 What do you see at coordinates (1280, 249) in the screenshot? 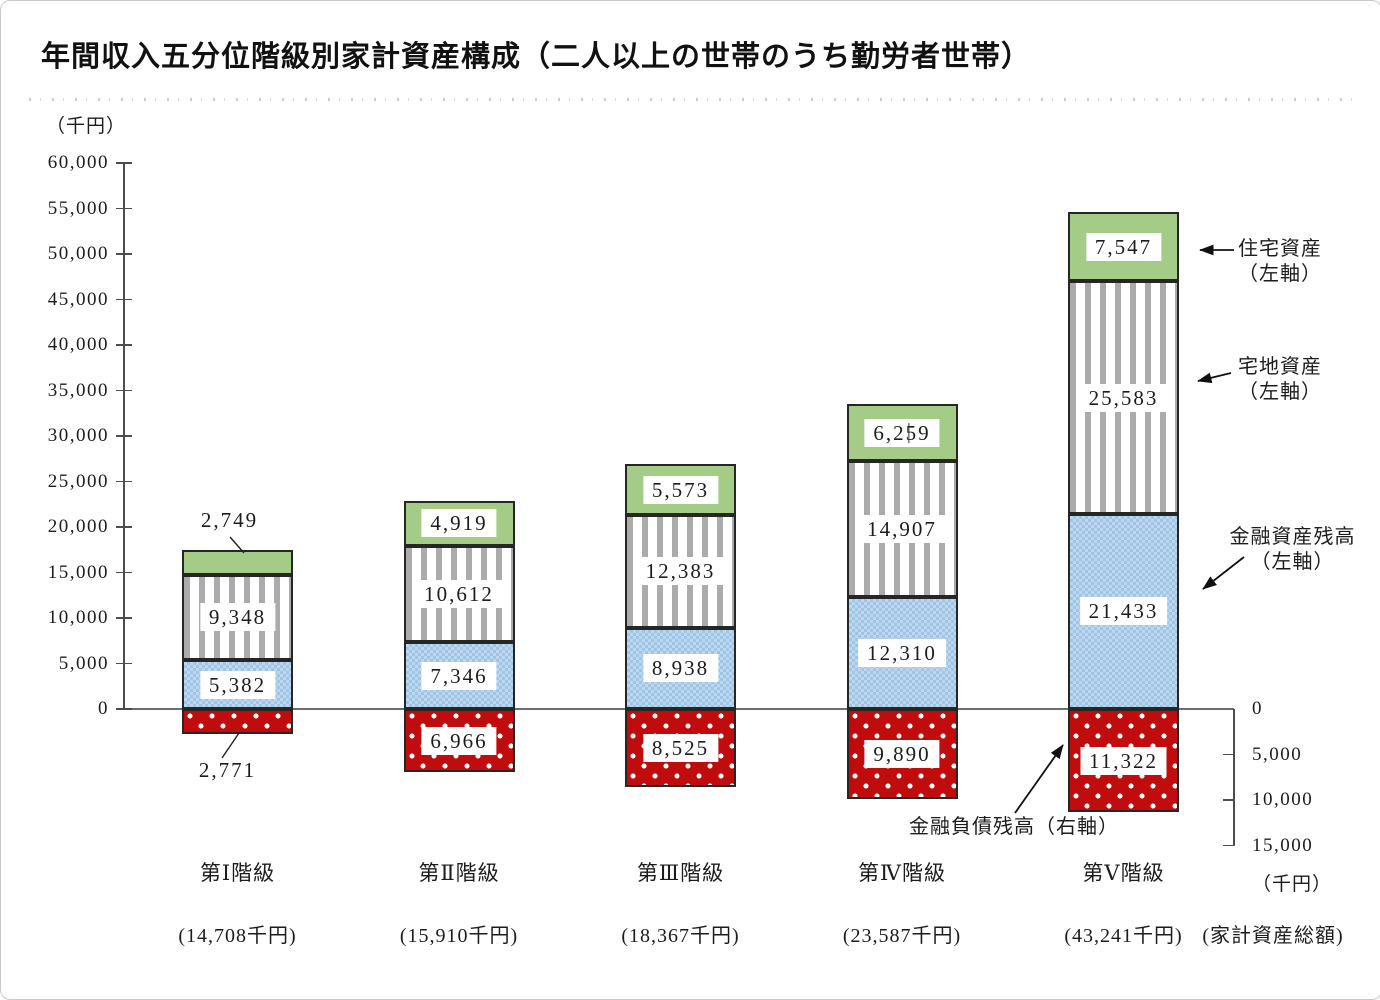
I see `housing-annotation-line1: 住宅資産` at bounding box center [1280, 249].